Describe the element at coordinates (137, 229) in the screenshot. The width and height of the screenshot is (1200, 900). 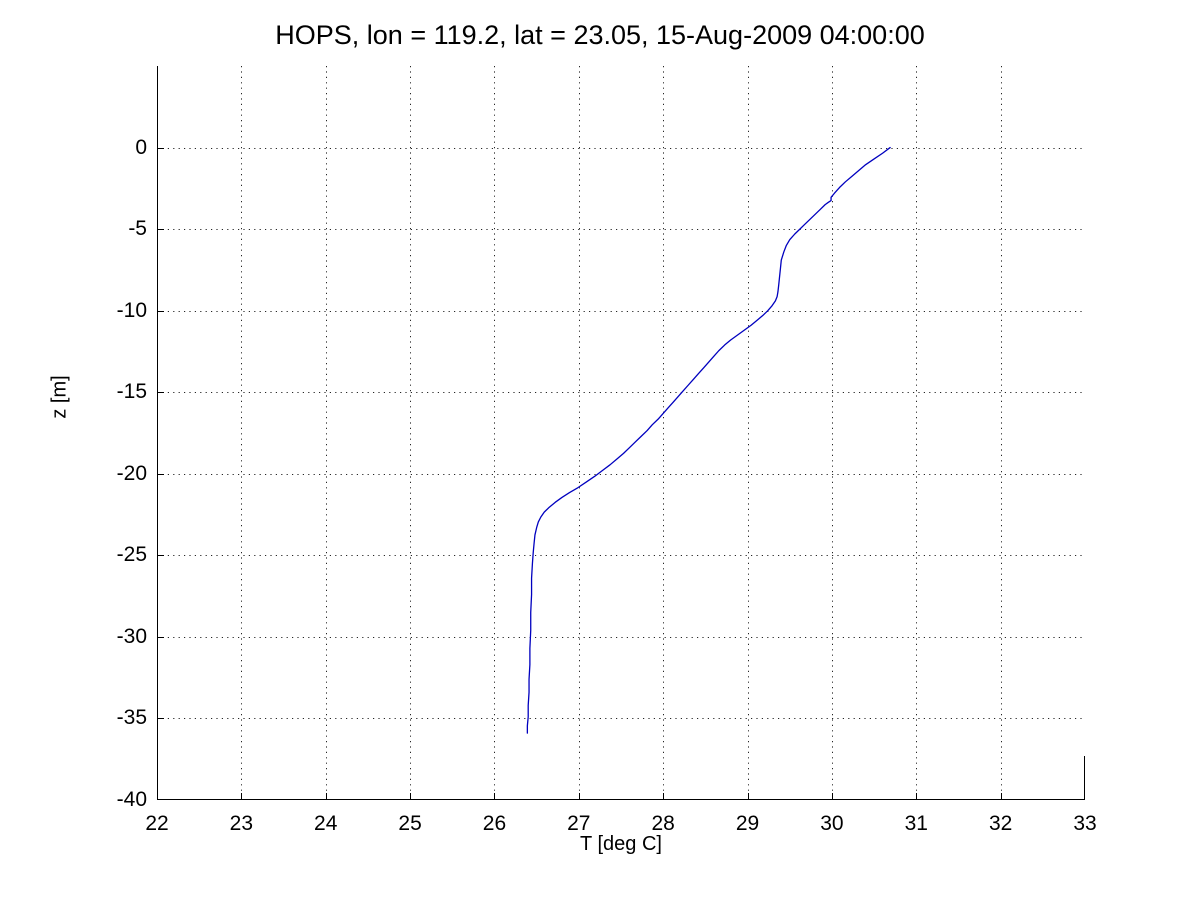
I see `y-tick-label: -5` at that location.